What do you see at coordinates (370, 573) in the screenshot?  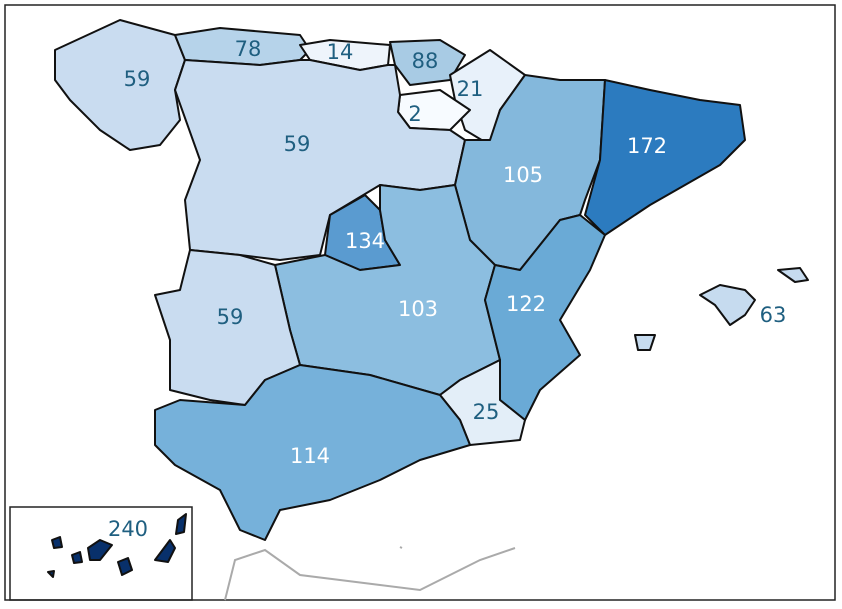 I see `neighbour-coast` at bounding box center [370, 573].